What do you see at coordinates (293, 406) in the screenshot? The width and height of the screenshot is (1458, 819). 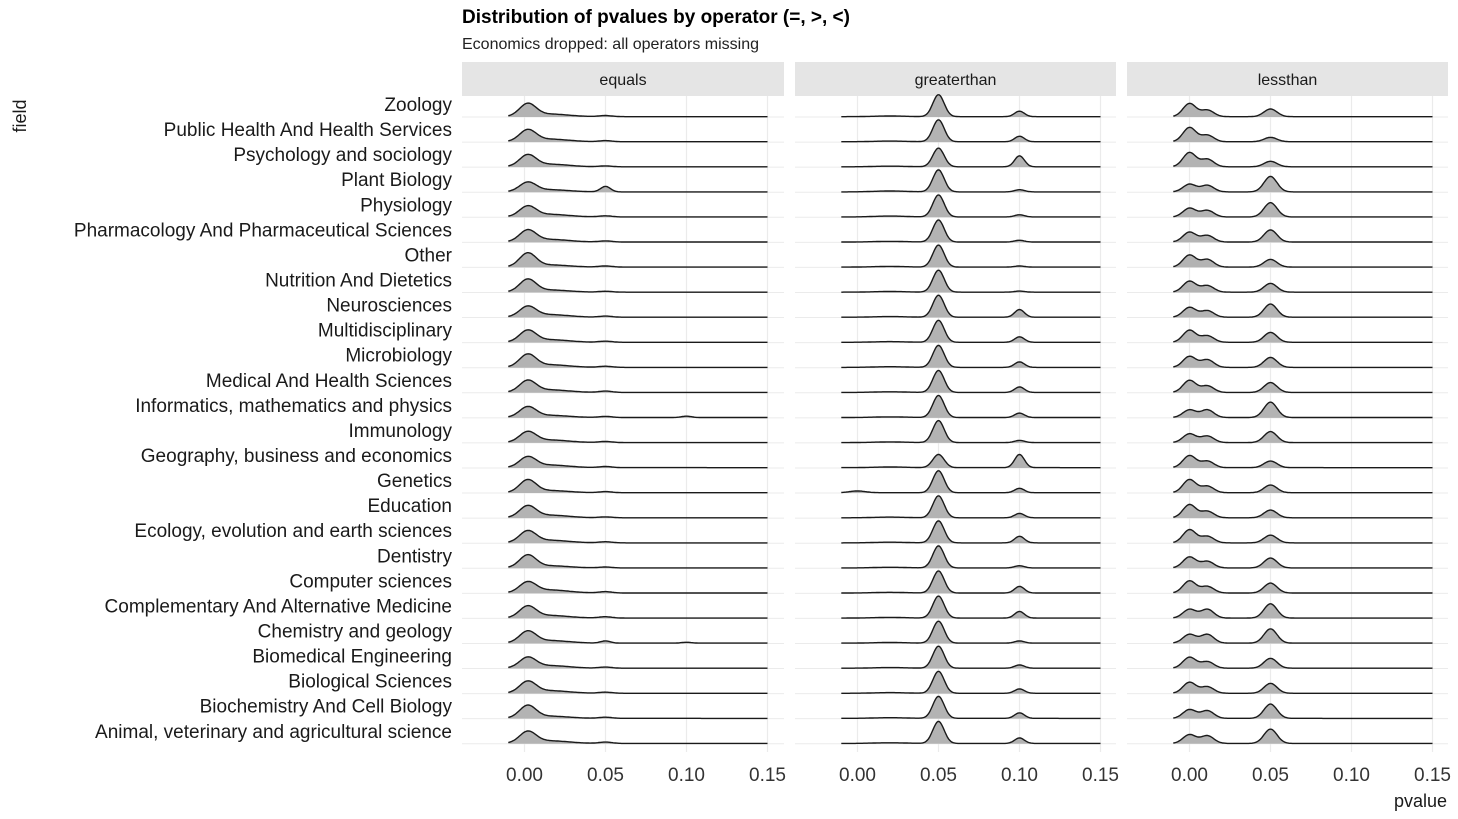 I see `row-label: Informatics, mathematics and physics` at bounding box center [293, 406].